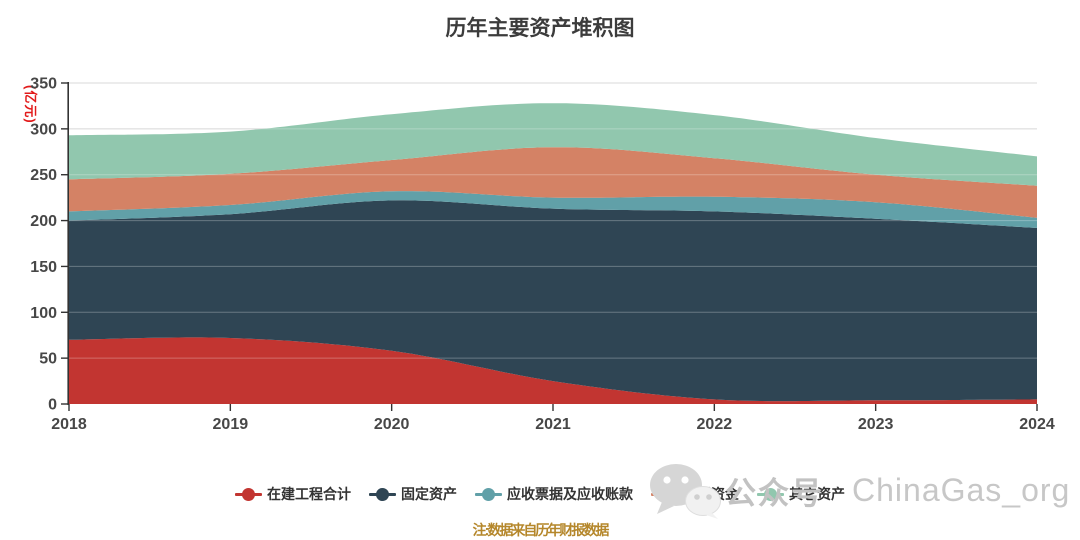 The width and height of the screenshot is (1080, 540). Describe the element at coordinates (553, 424) in the screenshot. I see `x-tick-label: 2021` at that location.